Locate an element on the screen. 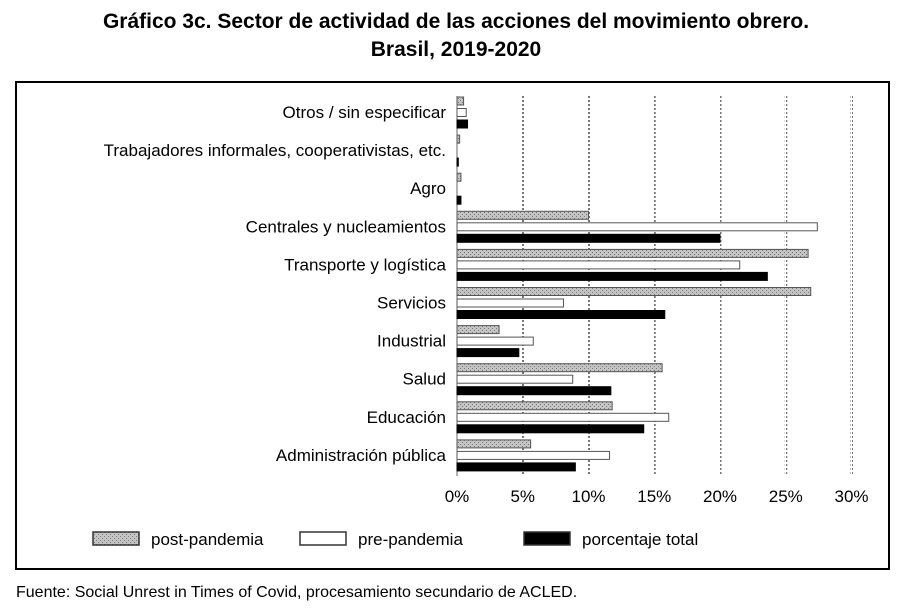 This screenshot has height=616, width=912. tick-label: 0% is located at coordinates (457, 496).